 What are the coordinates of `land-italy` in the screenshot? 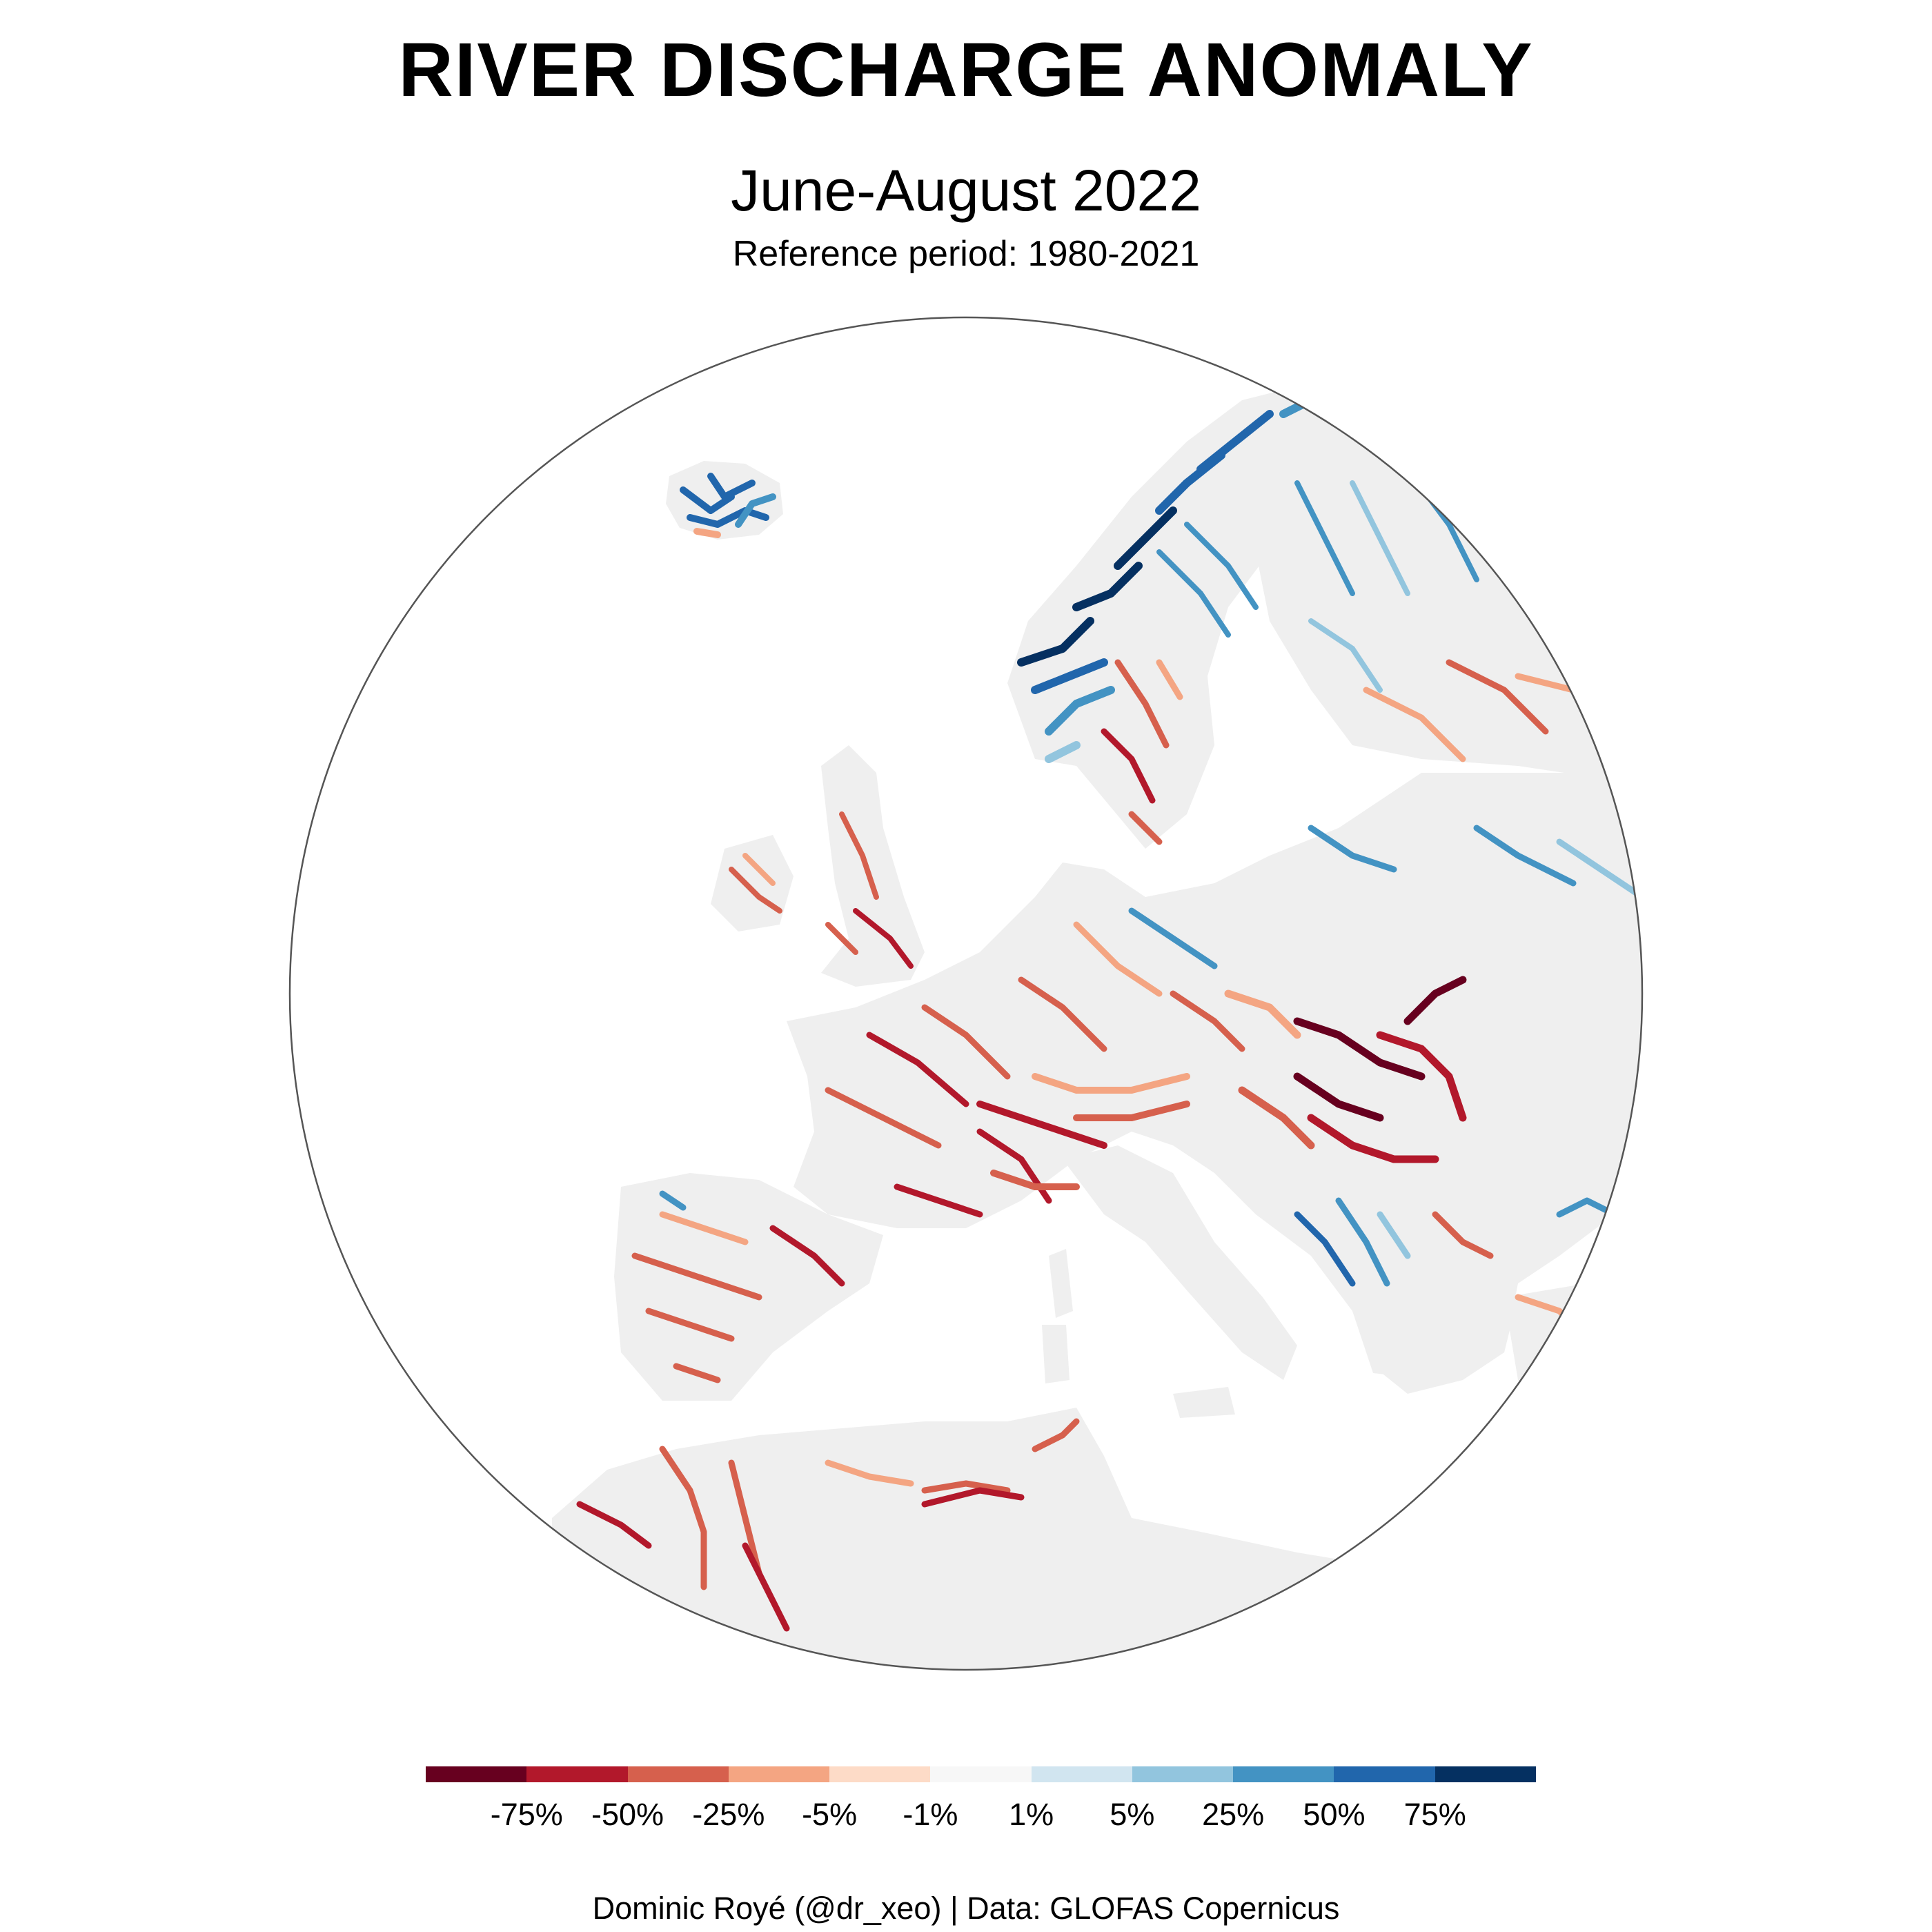 It's located at (1180, 1262).